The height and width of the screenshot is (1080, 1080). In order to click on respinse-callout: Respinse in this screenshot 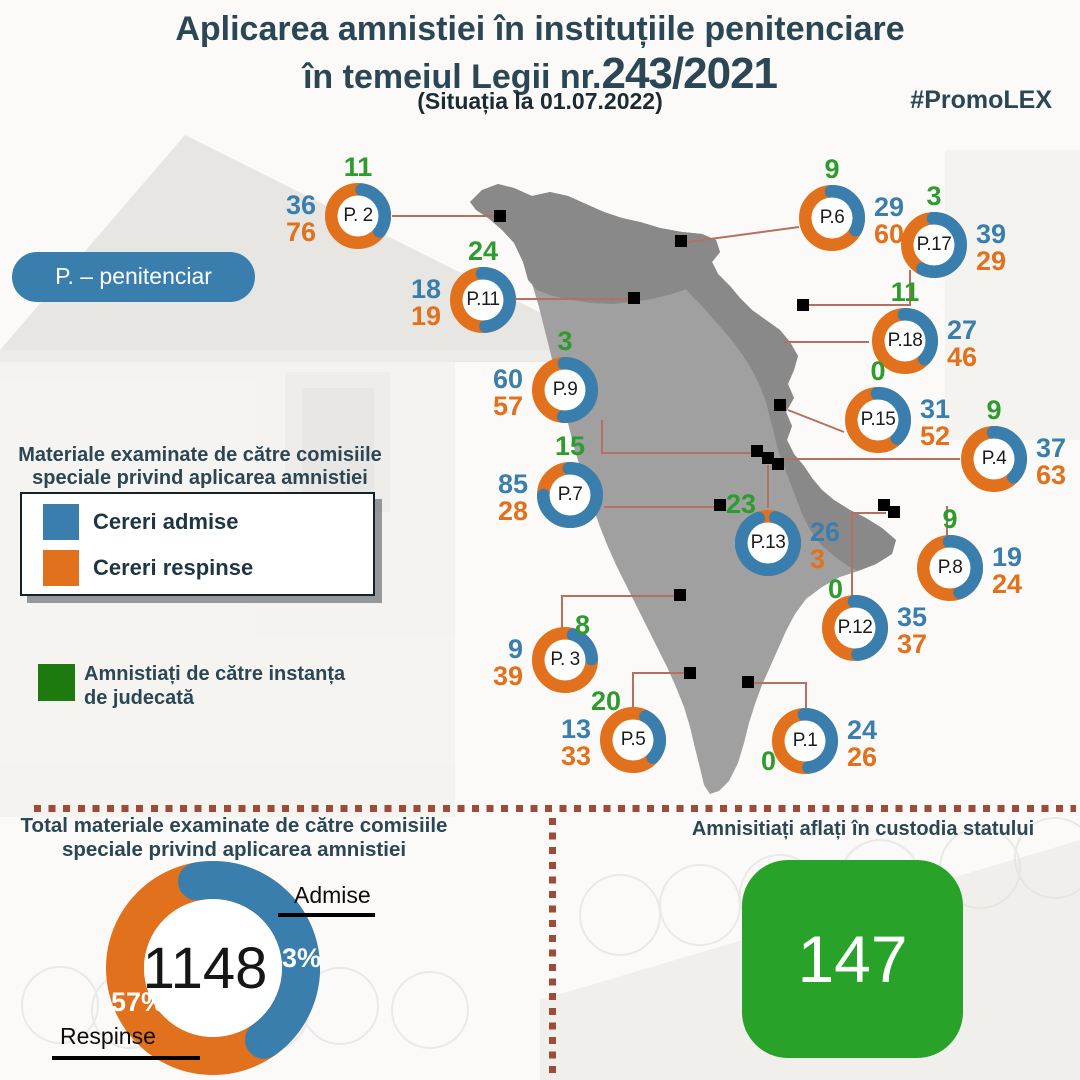, I will do `click(126, 1041)`.